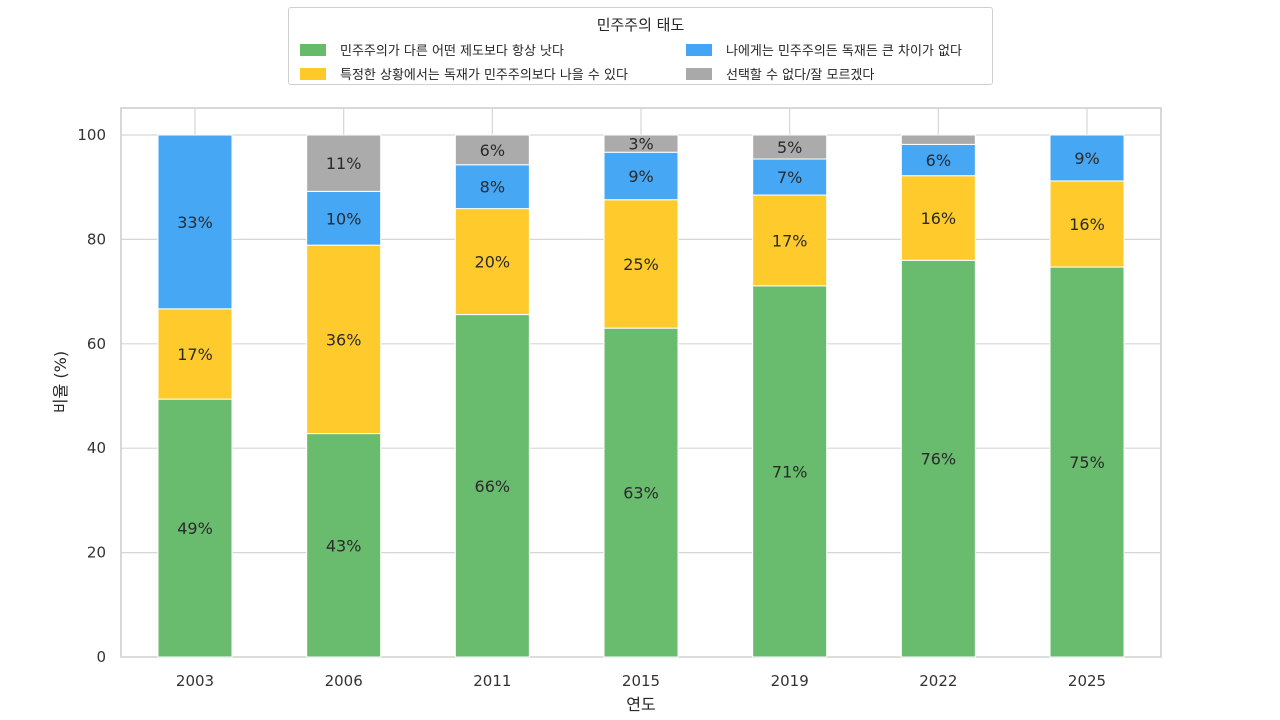 The height and width of the screenshot is (720, 1280). I want to click on bar-value-label: 10%, so click(344, 218).